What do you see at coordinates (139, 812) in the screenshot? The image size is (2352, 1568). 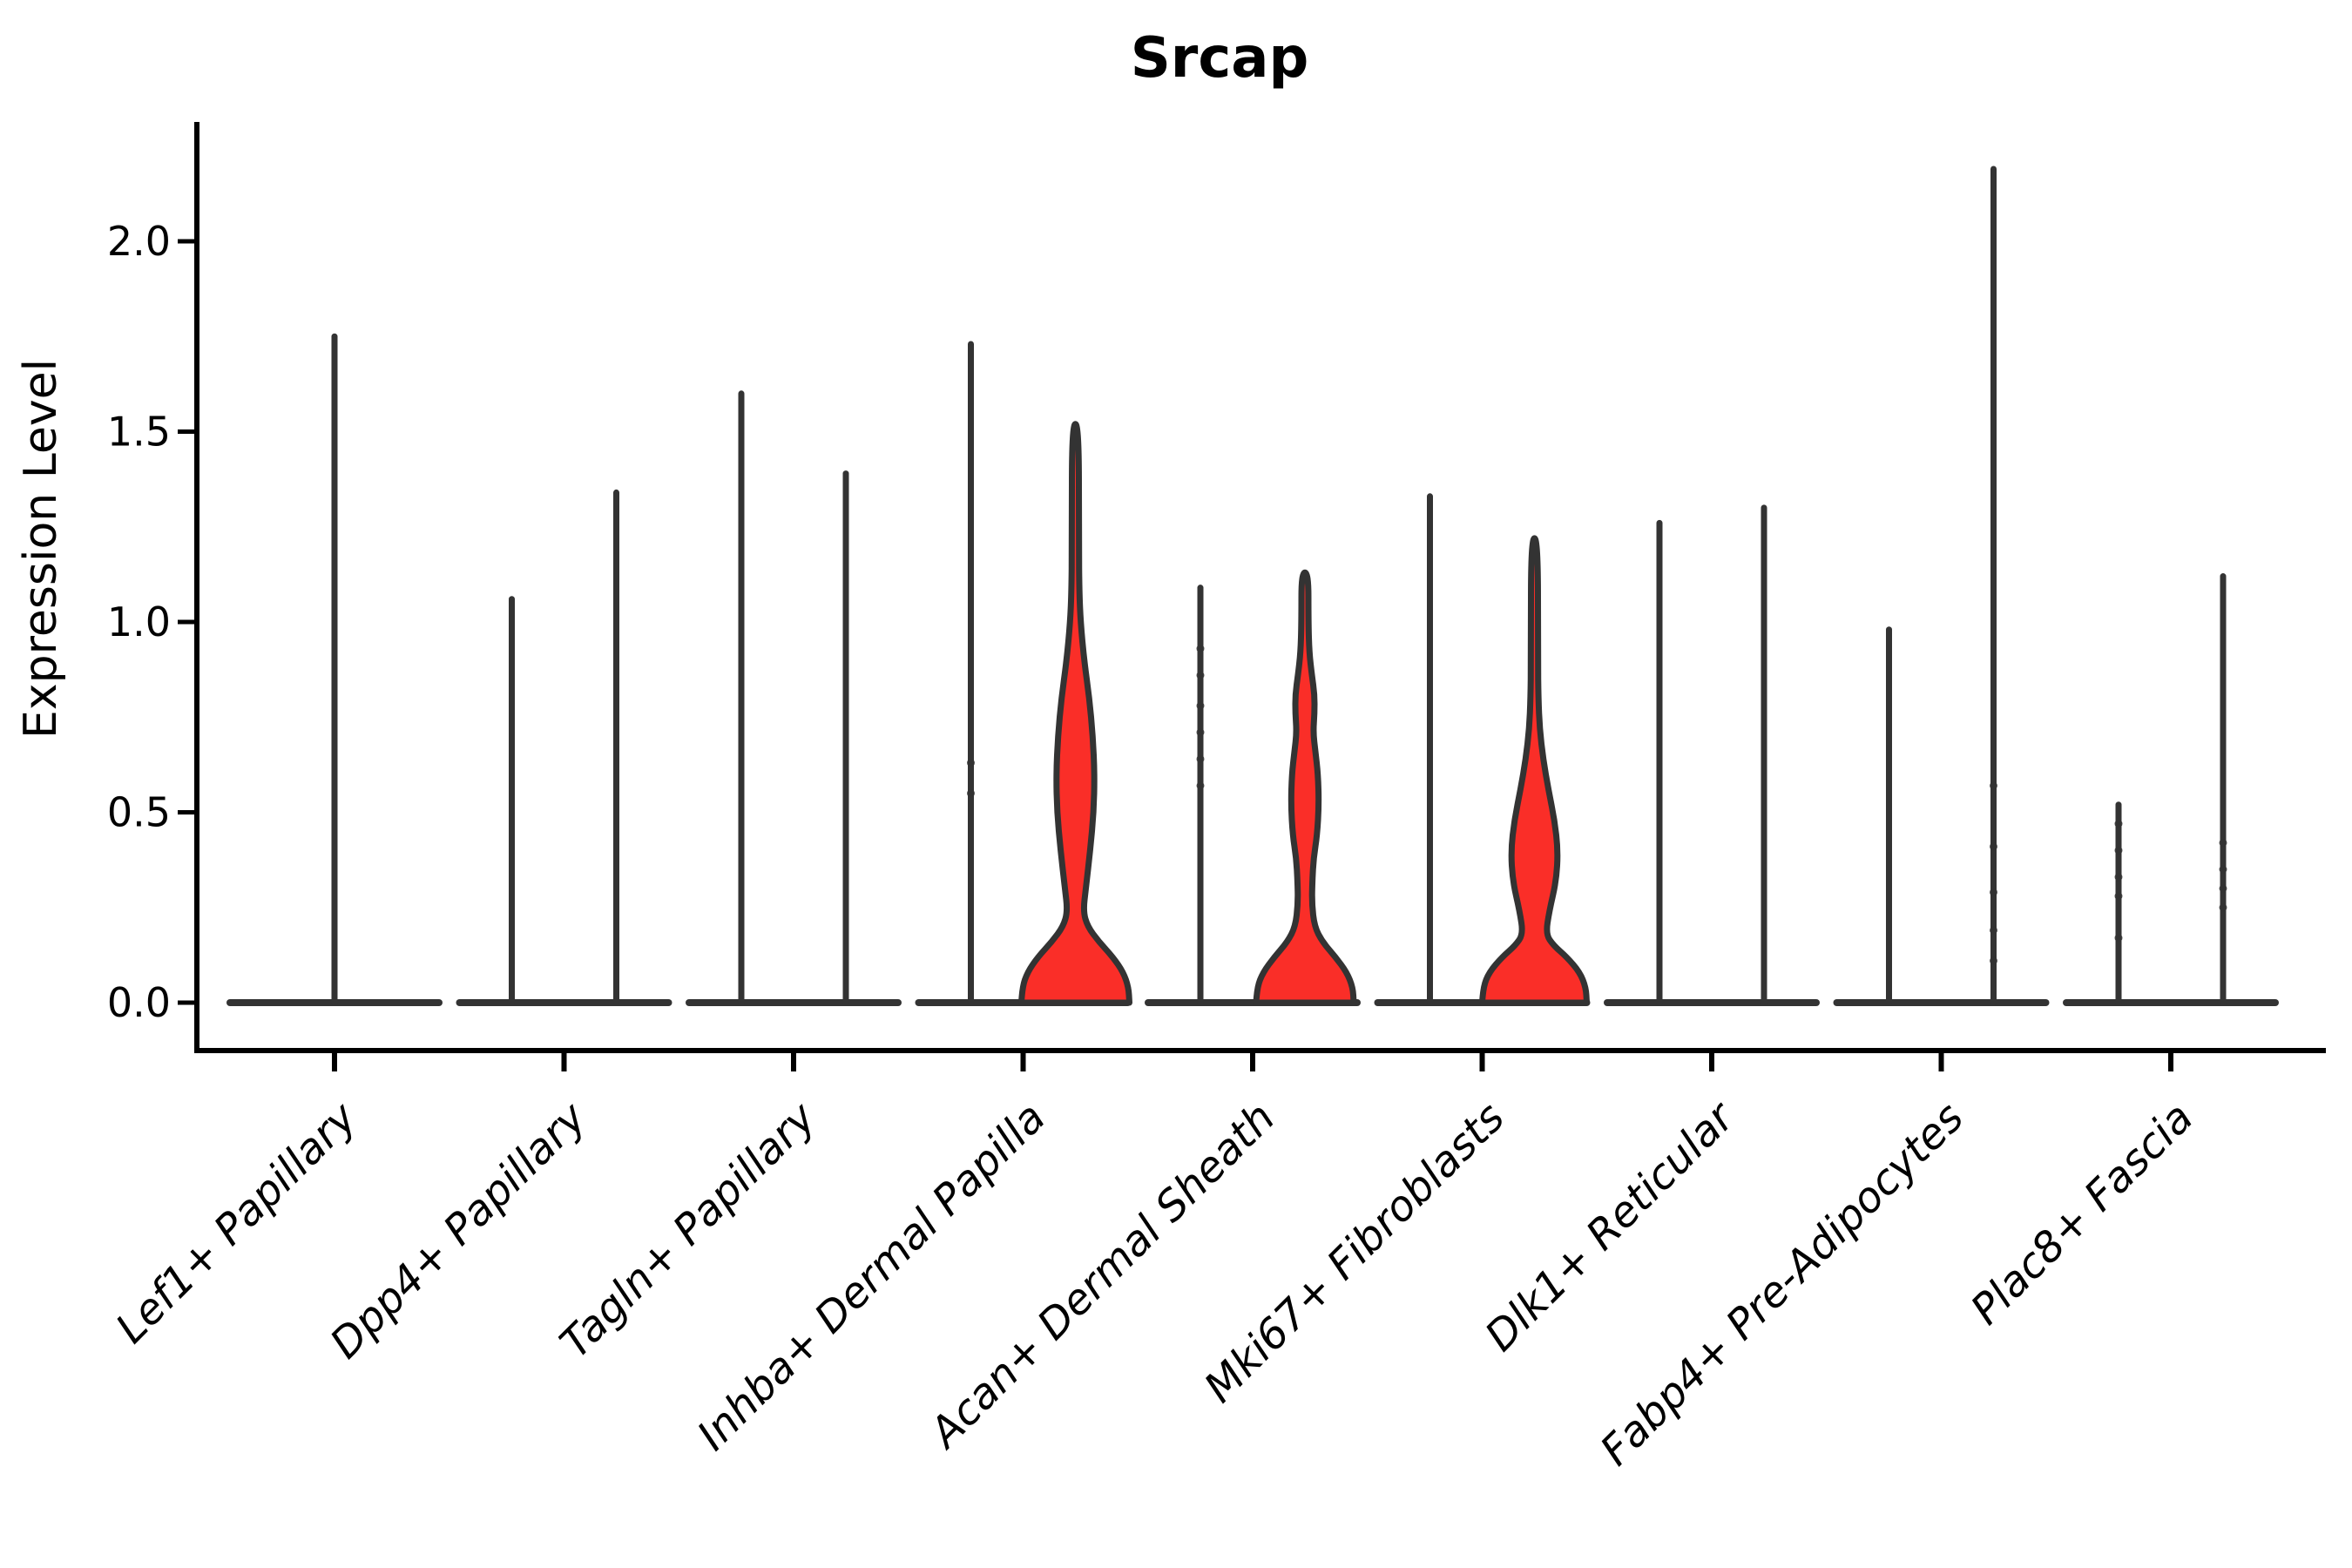 I see `y-tick-label: 0.5` at bounding box center [139, 812].